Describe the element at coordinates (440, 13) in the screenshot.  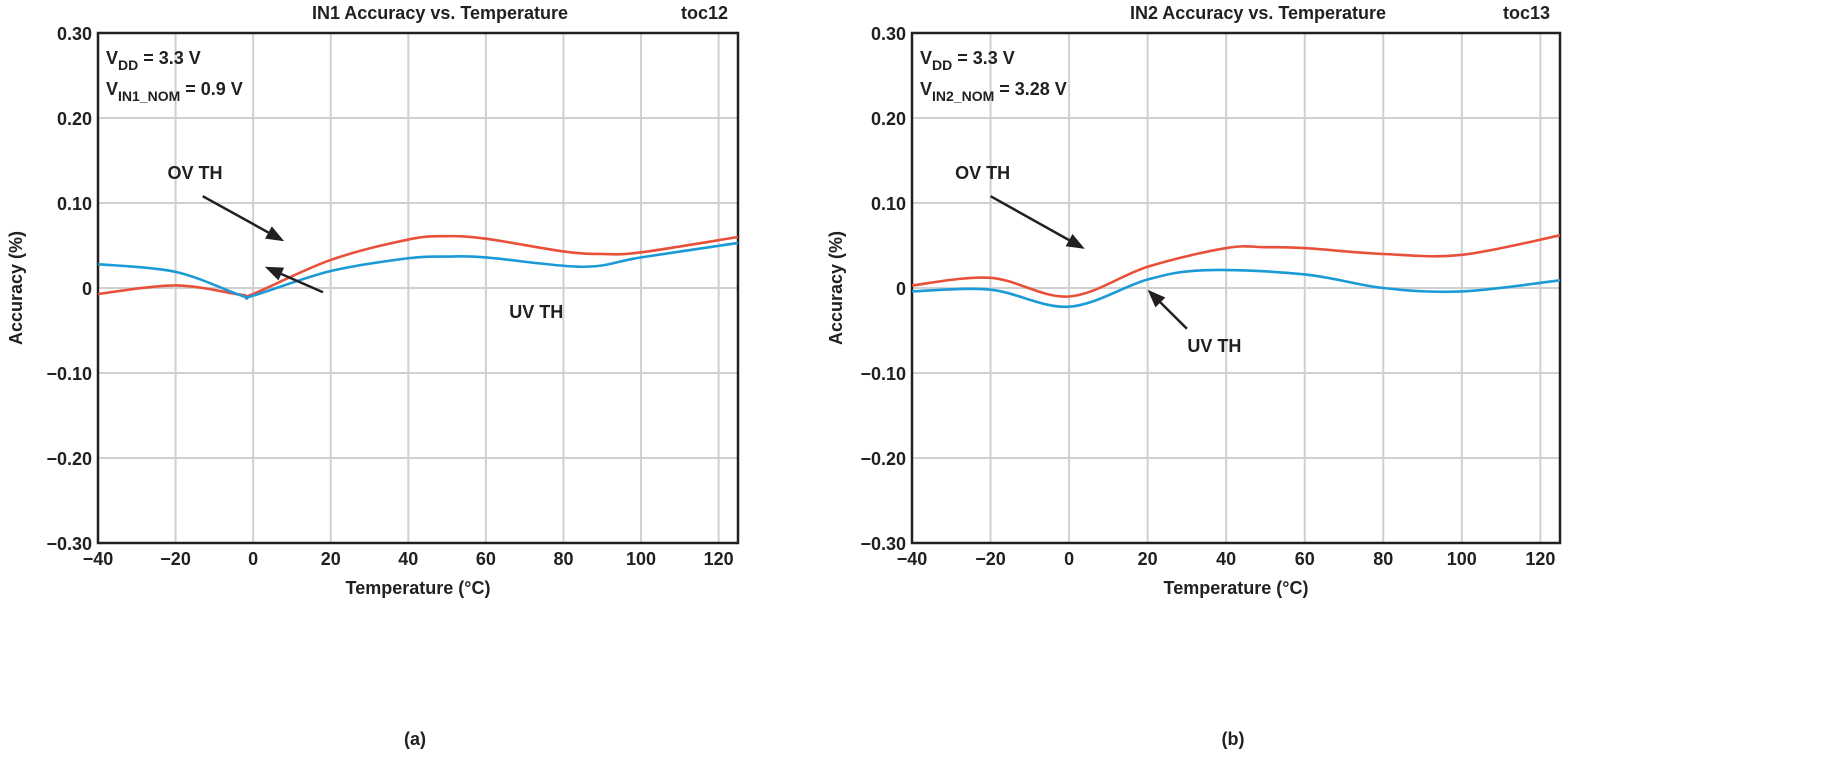
I see `chart-title: IN1 Accuracy vs. Temperature` at that location.